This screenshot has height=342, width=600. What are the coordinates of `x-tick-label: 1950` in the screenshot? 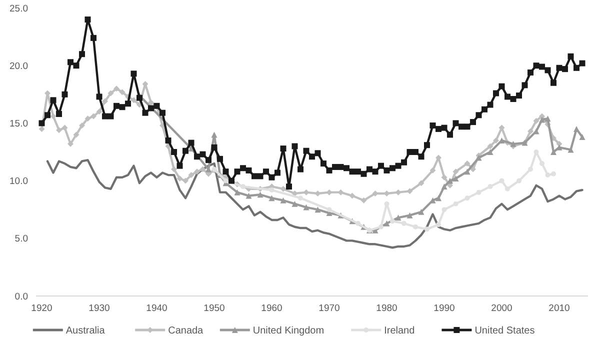 It's located at (214, 308).